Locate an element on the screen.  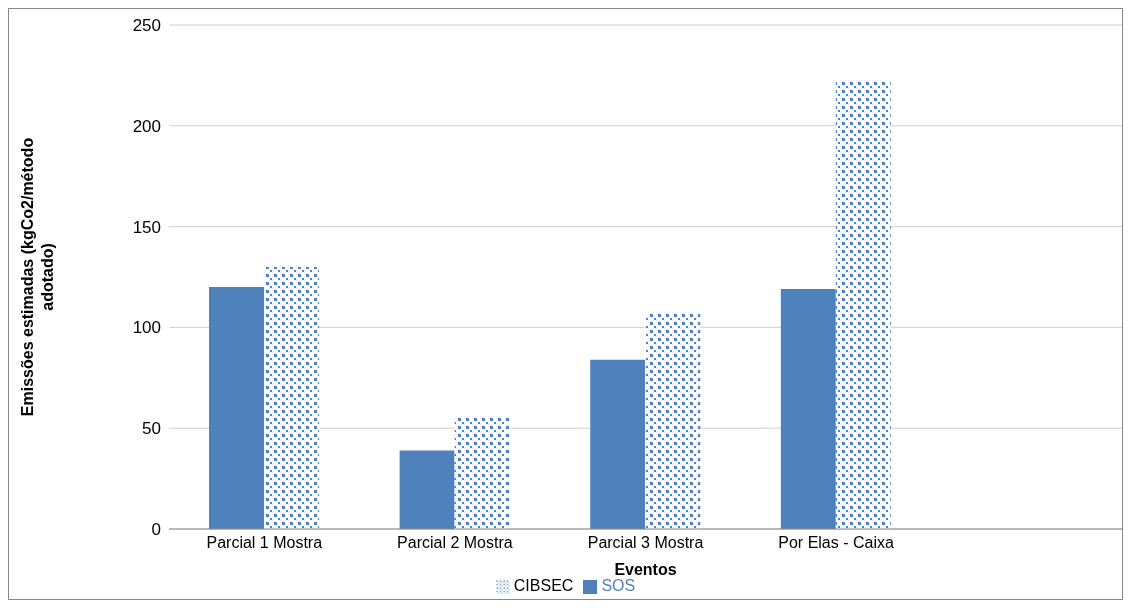
y-tick-label: 150 is located at coordinates (146, 227).